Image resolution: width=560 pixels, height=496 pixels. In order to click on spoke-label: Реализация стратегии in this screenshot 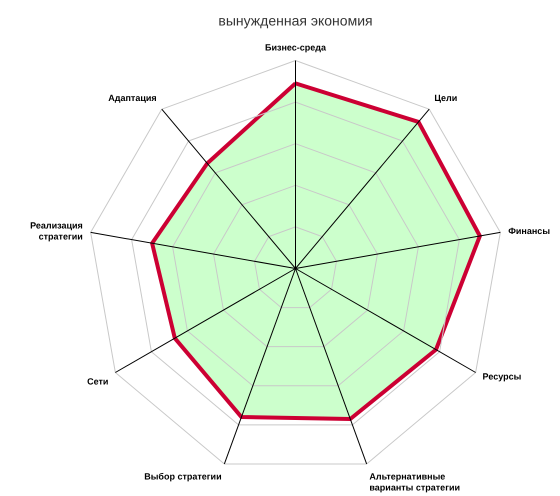, I will do `click(56, 231)`.